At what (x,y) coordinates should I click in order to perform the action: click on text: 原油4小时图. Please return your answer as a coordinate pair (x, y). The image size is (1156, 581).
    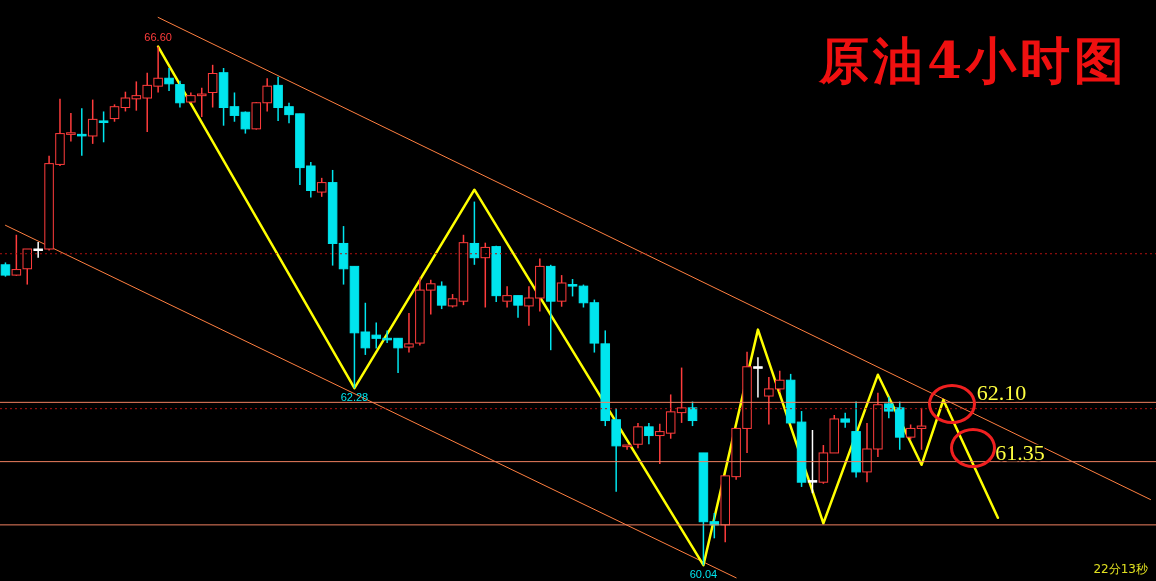
    Looking at the image, I should click on (973, 61).